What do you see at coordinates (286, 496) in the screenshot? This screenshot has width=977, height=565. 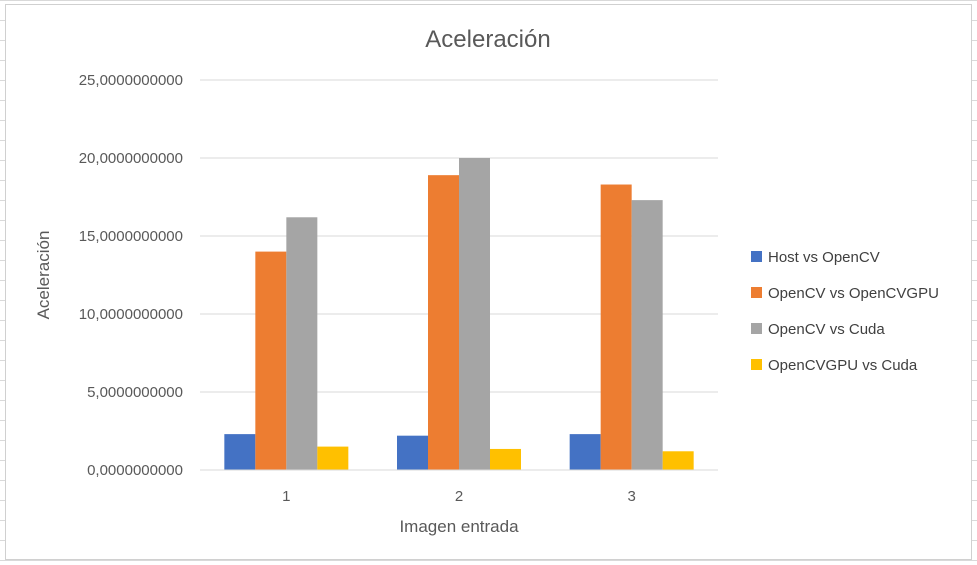 I see `x-tick-label: 1` at bounding box center [286, 496].